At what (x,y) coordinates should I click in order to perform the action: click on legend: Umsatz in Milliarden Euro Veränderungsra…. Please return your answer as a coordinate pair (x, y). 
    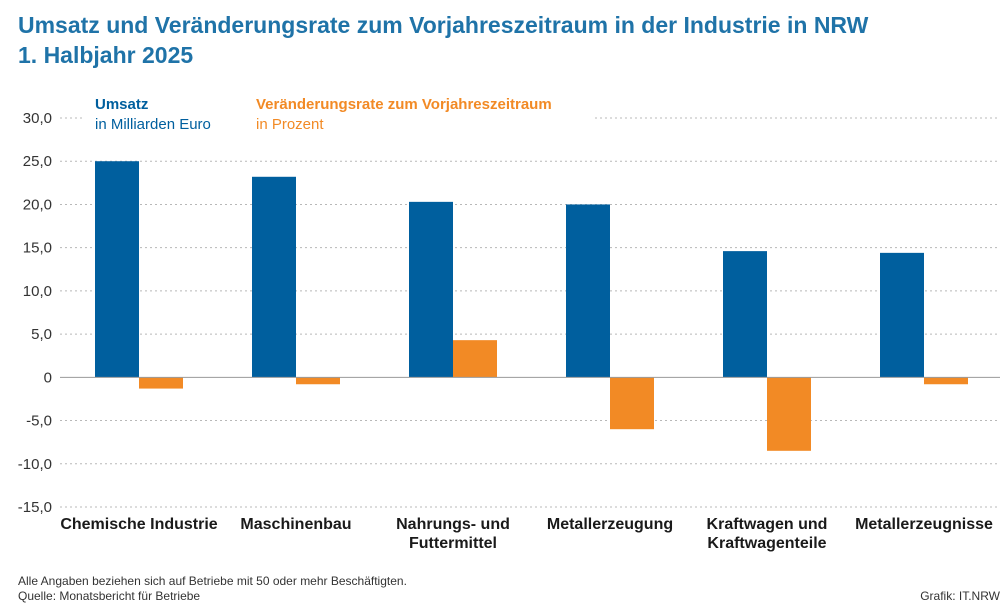
    Looking at the image, I should click on (337, 114).